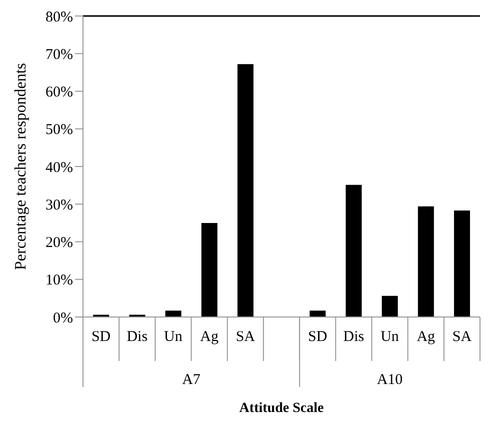 The height and width of the screenshot is (436, 490). I want to click on y-tick-label: 10%, so click(59, 280).